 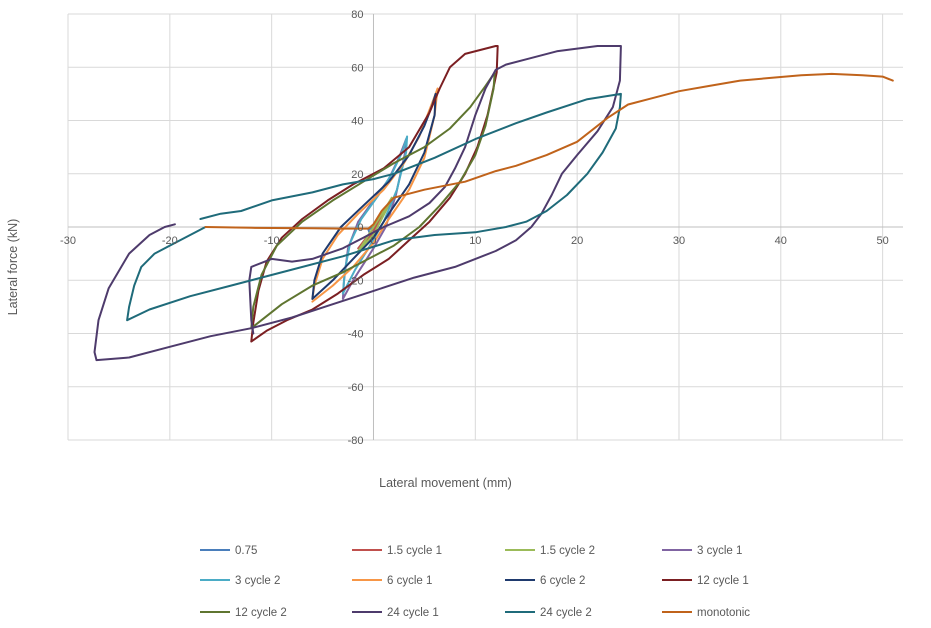 I want to click on y-tick-label: 60, so click(x=357, y=68).